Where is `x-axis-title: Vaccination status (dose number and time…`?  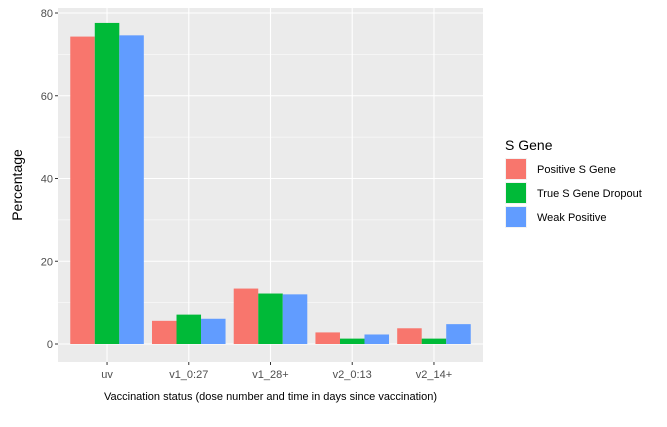 x-axis-title: Vaccination status (dose number and time… is located at coordinates (270, 397).